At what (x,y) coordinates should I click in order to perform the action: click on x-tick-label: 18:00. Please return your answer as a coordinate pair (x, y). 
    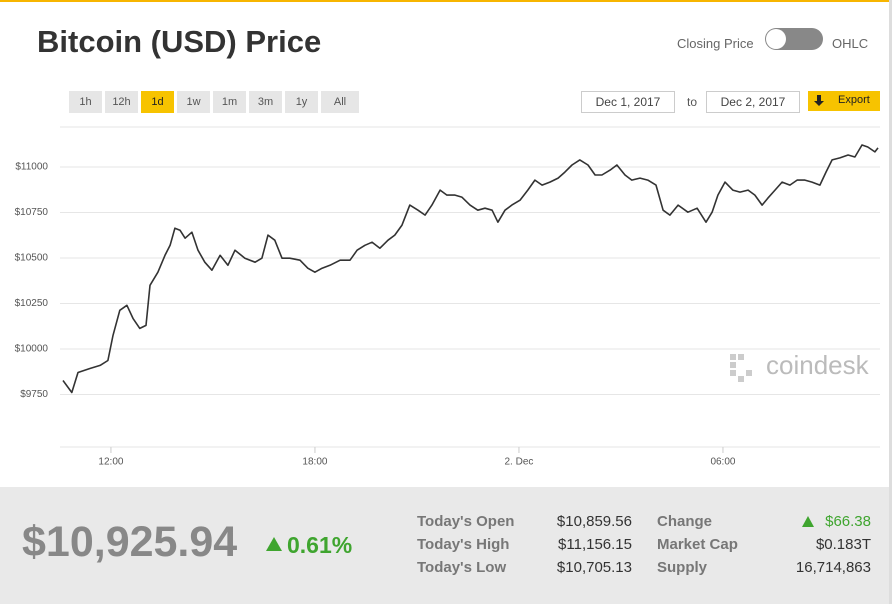
    Looking at the image, I should click on (314, 462).